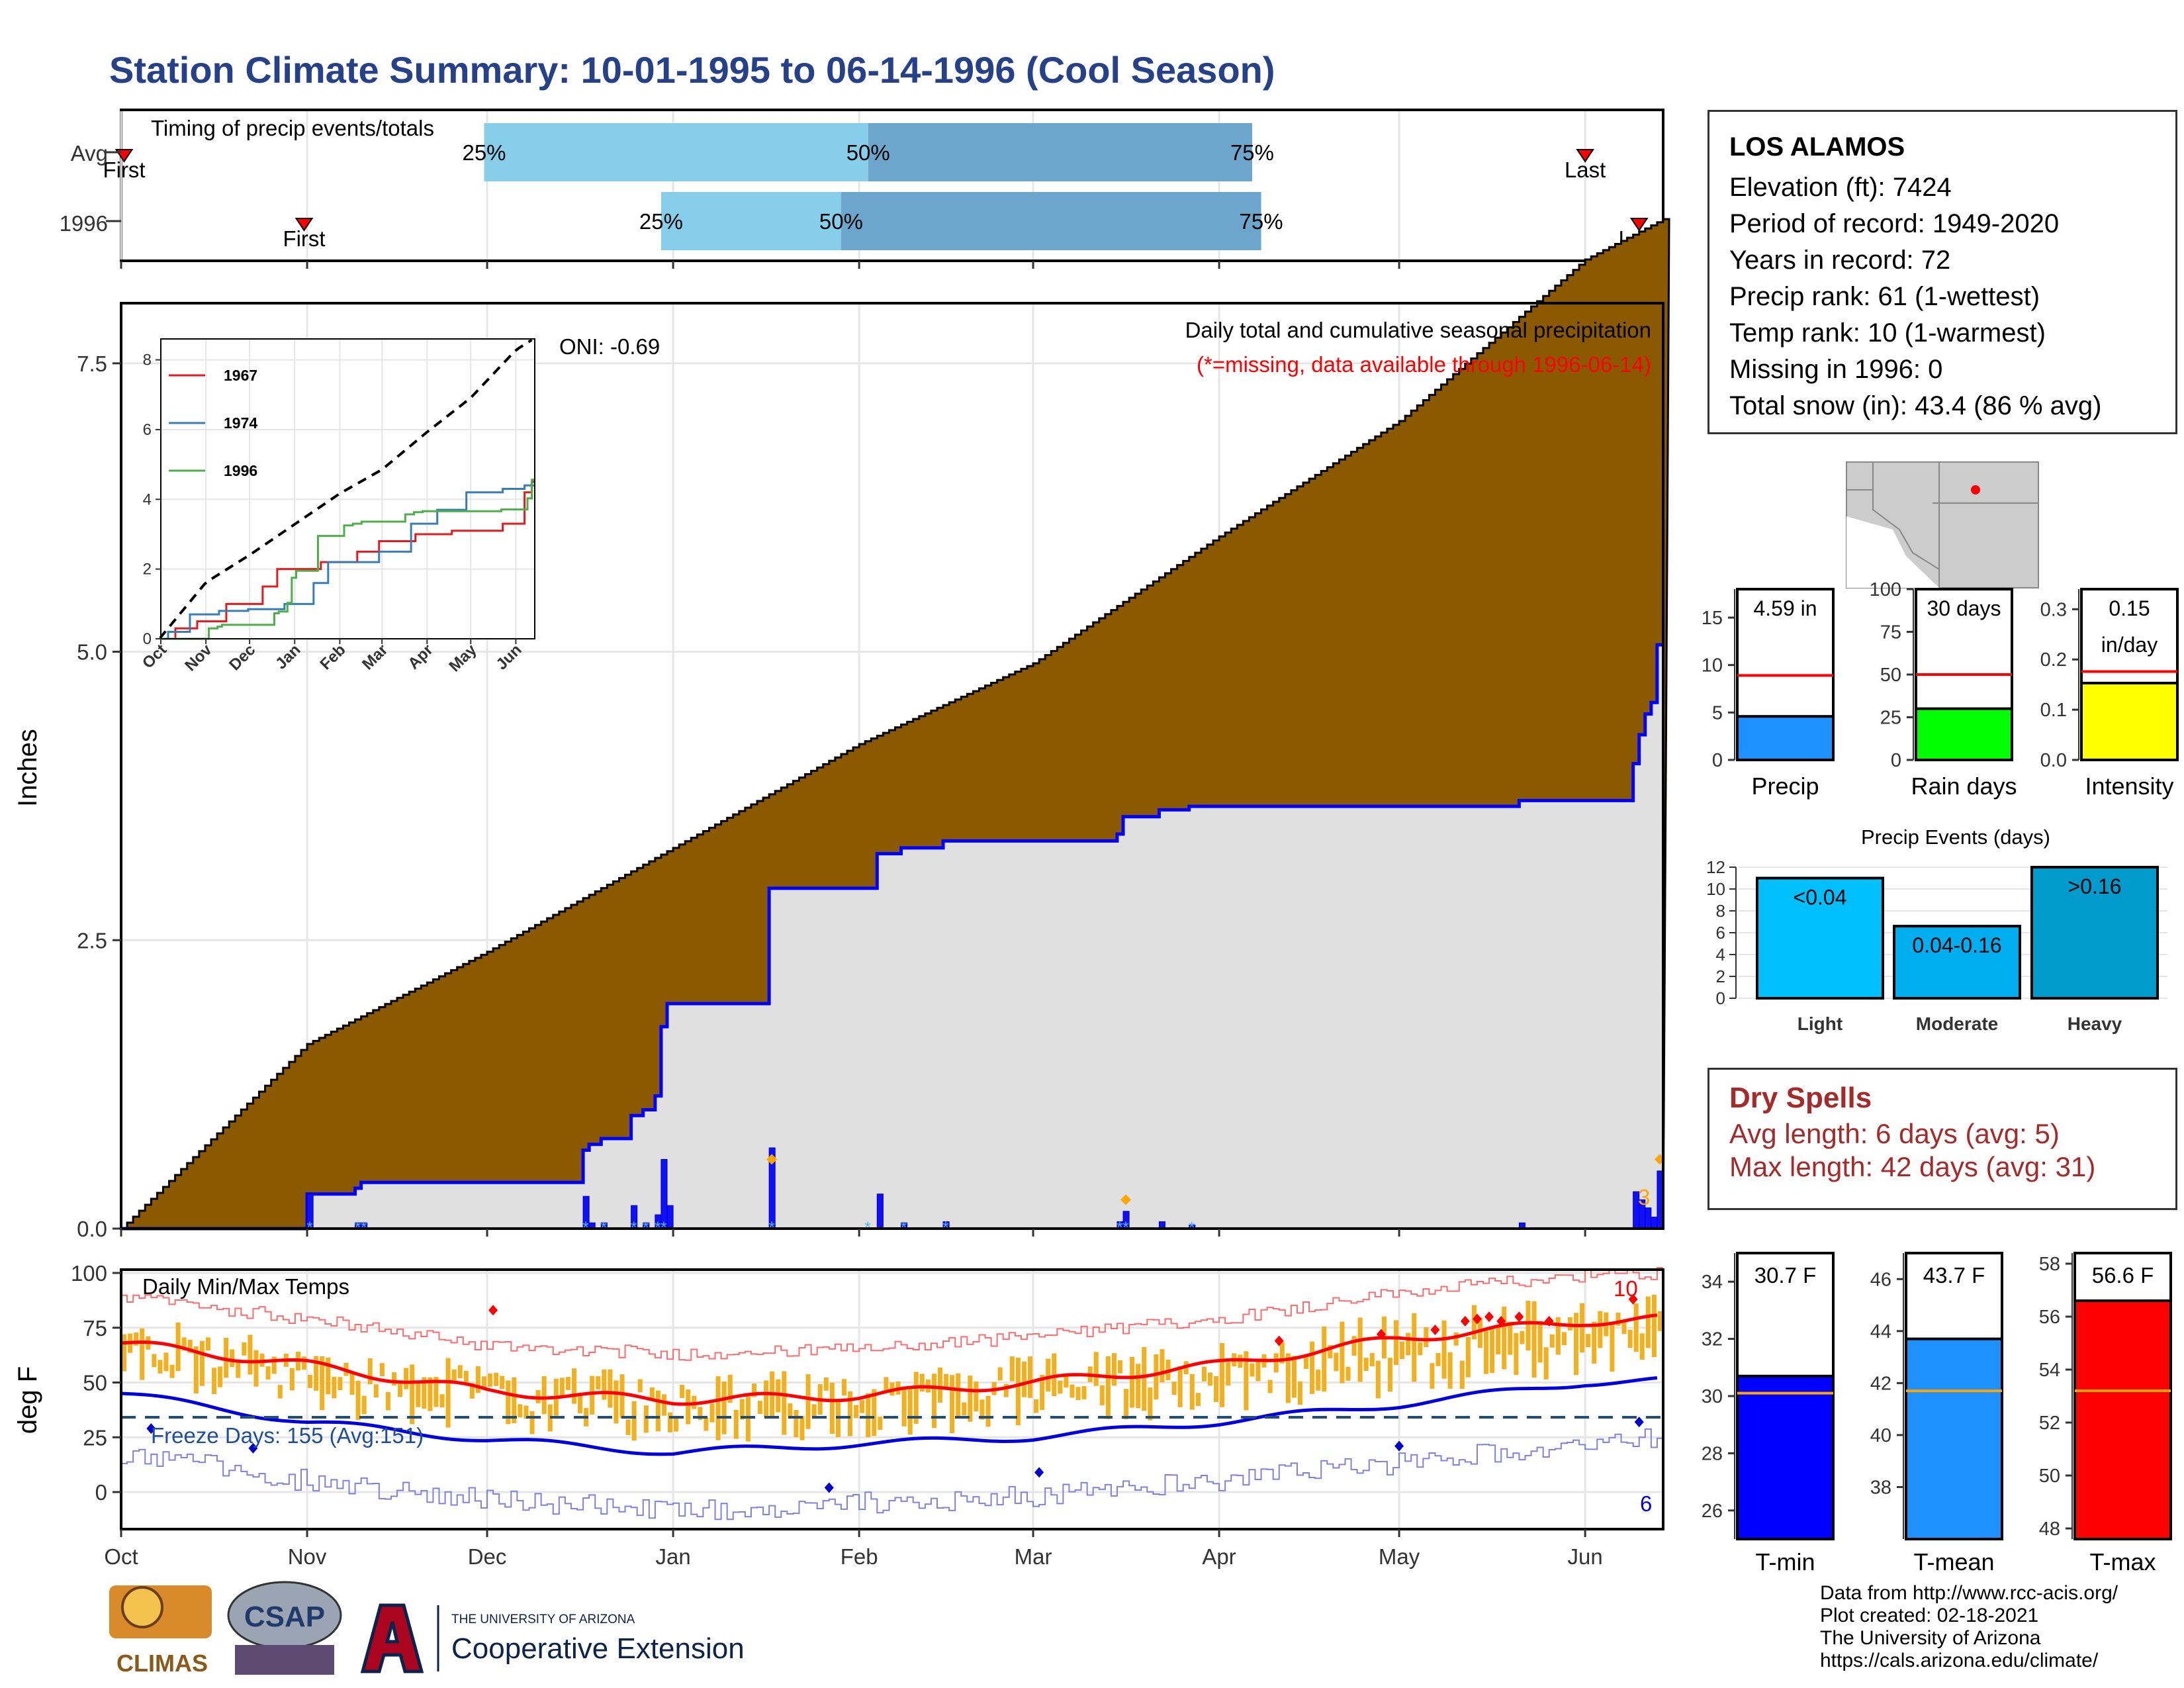 This screenshot has width=2184, height=1688. What do you see at coordinates (1655, 1223) in the screenshot?
I see `daily-precip-bar` at bounding box center [1655, 1223].